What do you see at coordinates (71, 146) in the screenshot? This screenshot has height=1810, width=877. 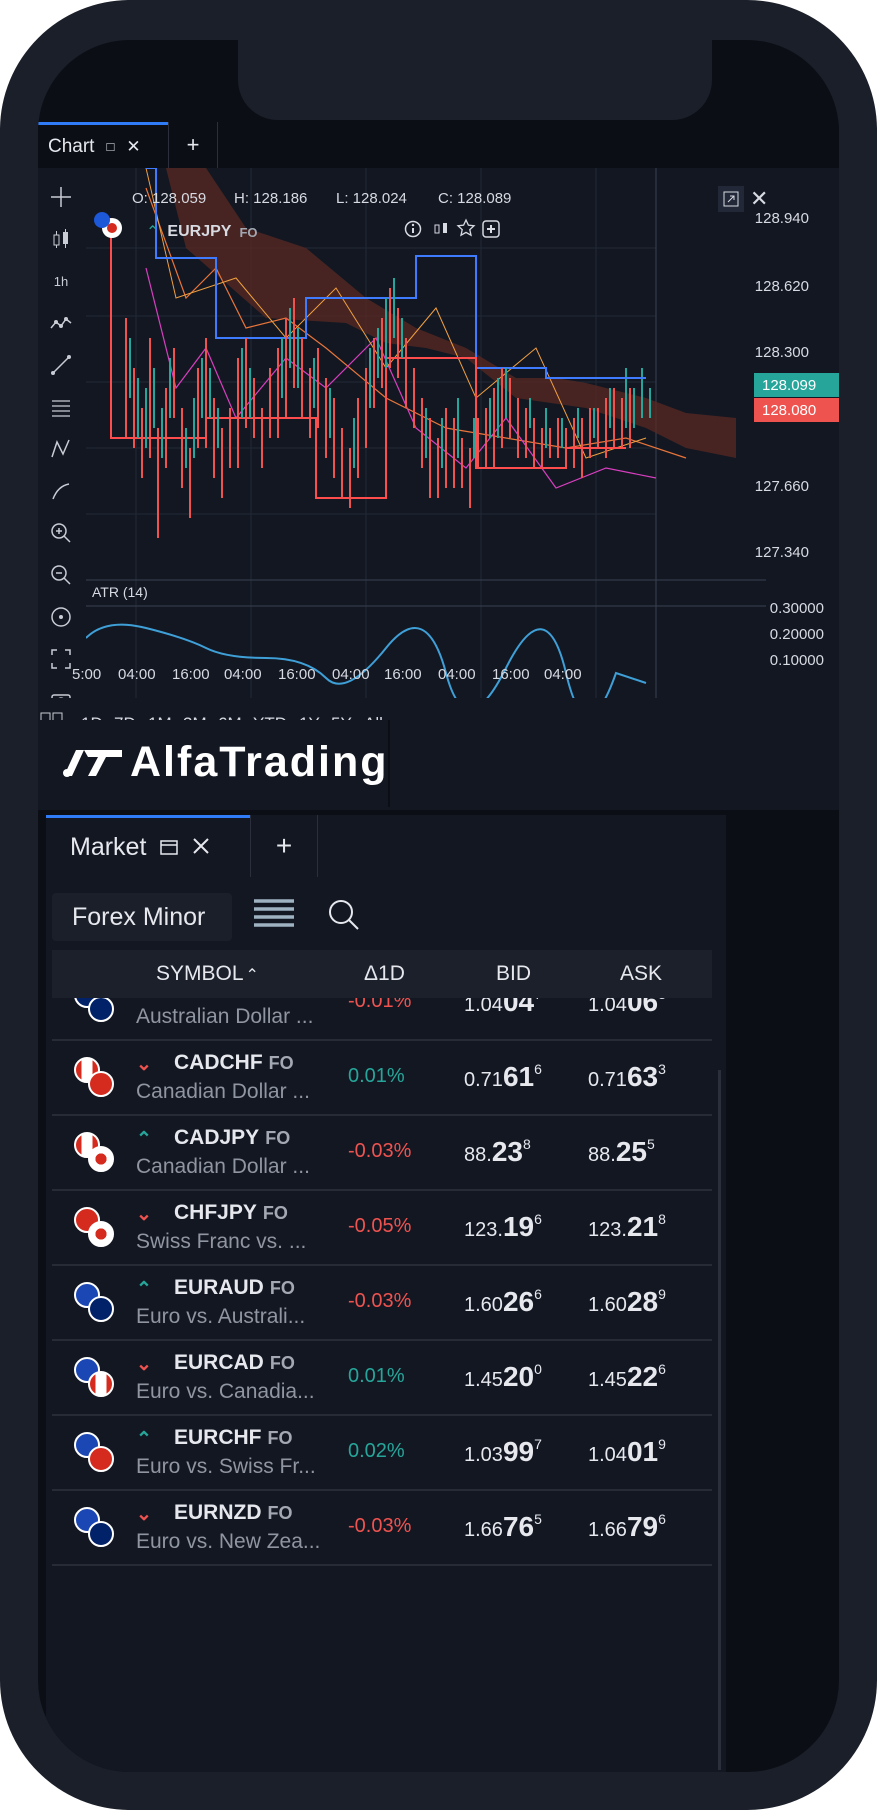 I see `tab-chart-label: Chart` at bounding box center [71, 146].